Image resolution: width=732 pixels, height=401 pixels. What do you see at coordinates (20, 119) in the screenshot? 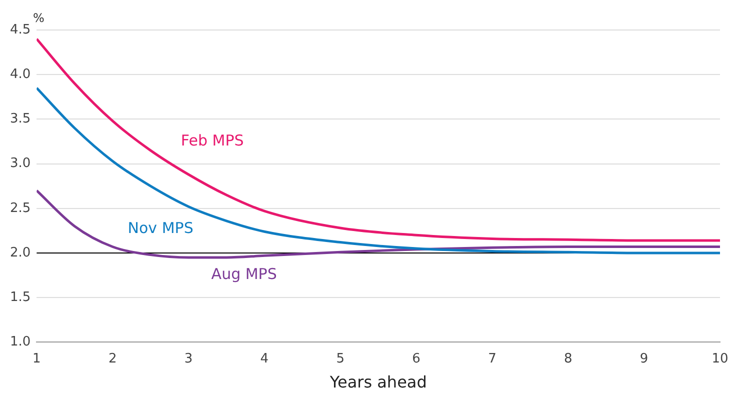
I see `y-tick-label: 3.5` at bounding box center [20, 119].